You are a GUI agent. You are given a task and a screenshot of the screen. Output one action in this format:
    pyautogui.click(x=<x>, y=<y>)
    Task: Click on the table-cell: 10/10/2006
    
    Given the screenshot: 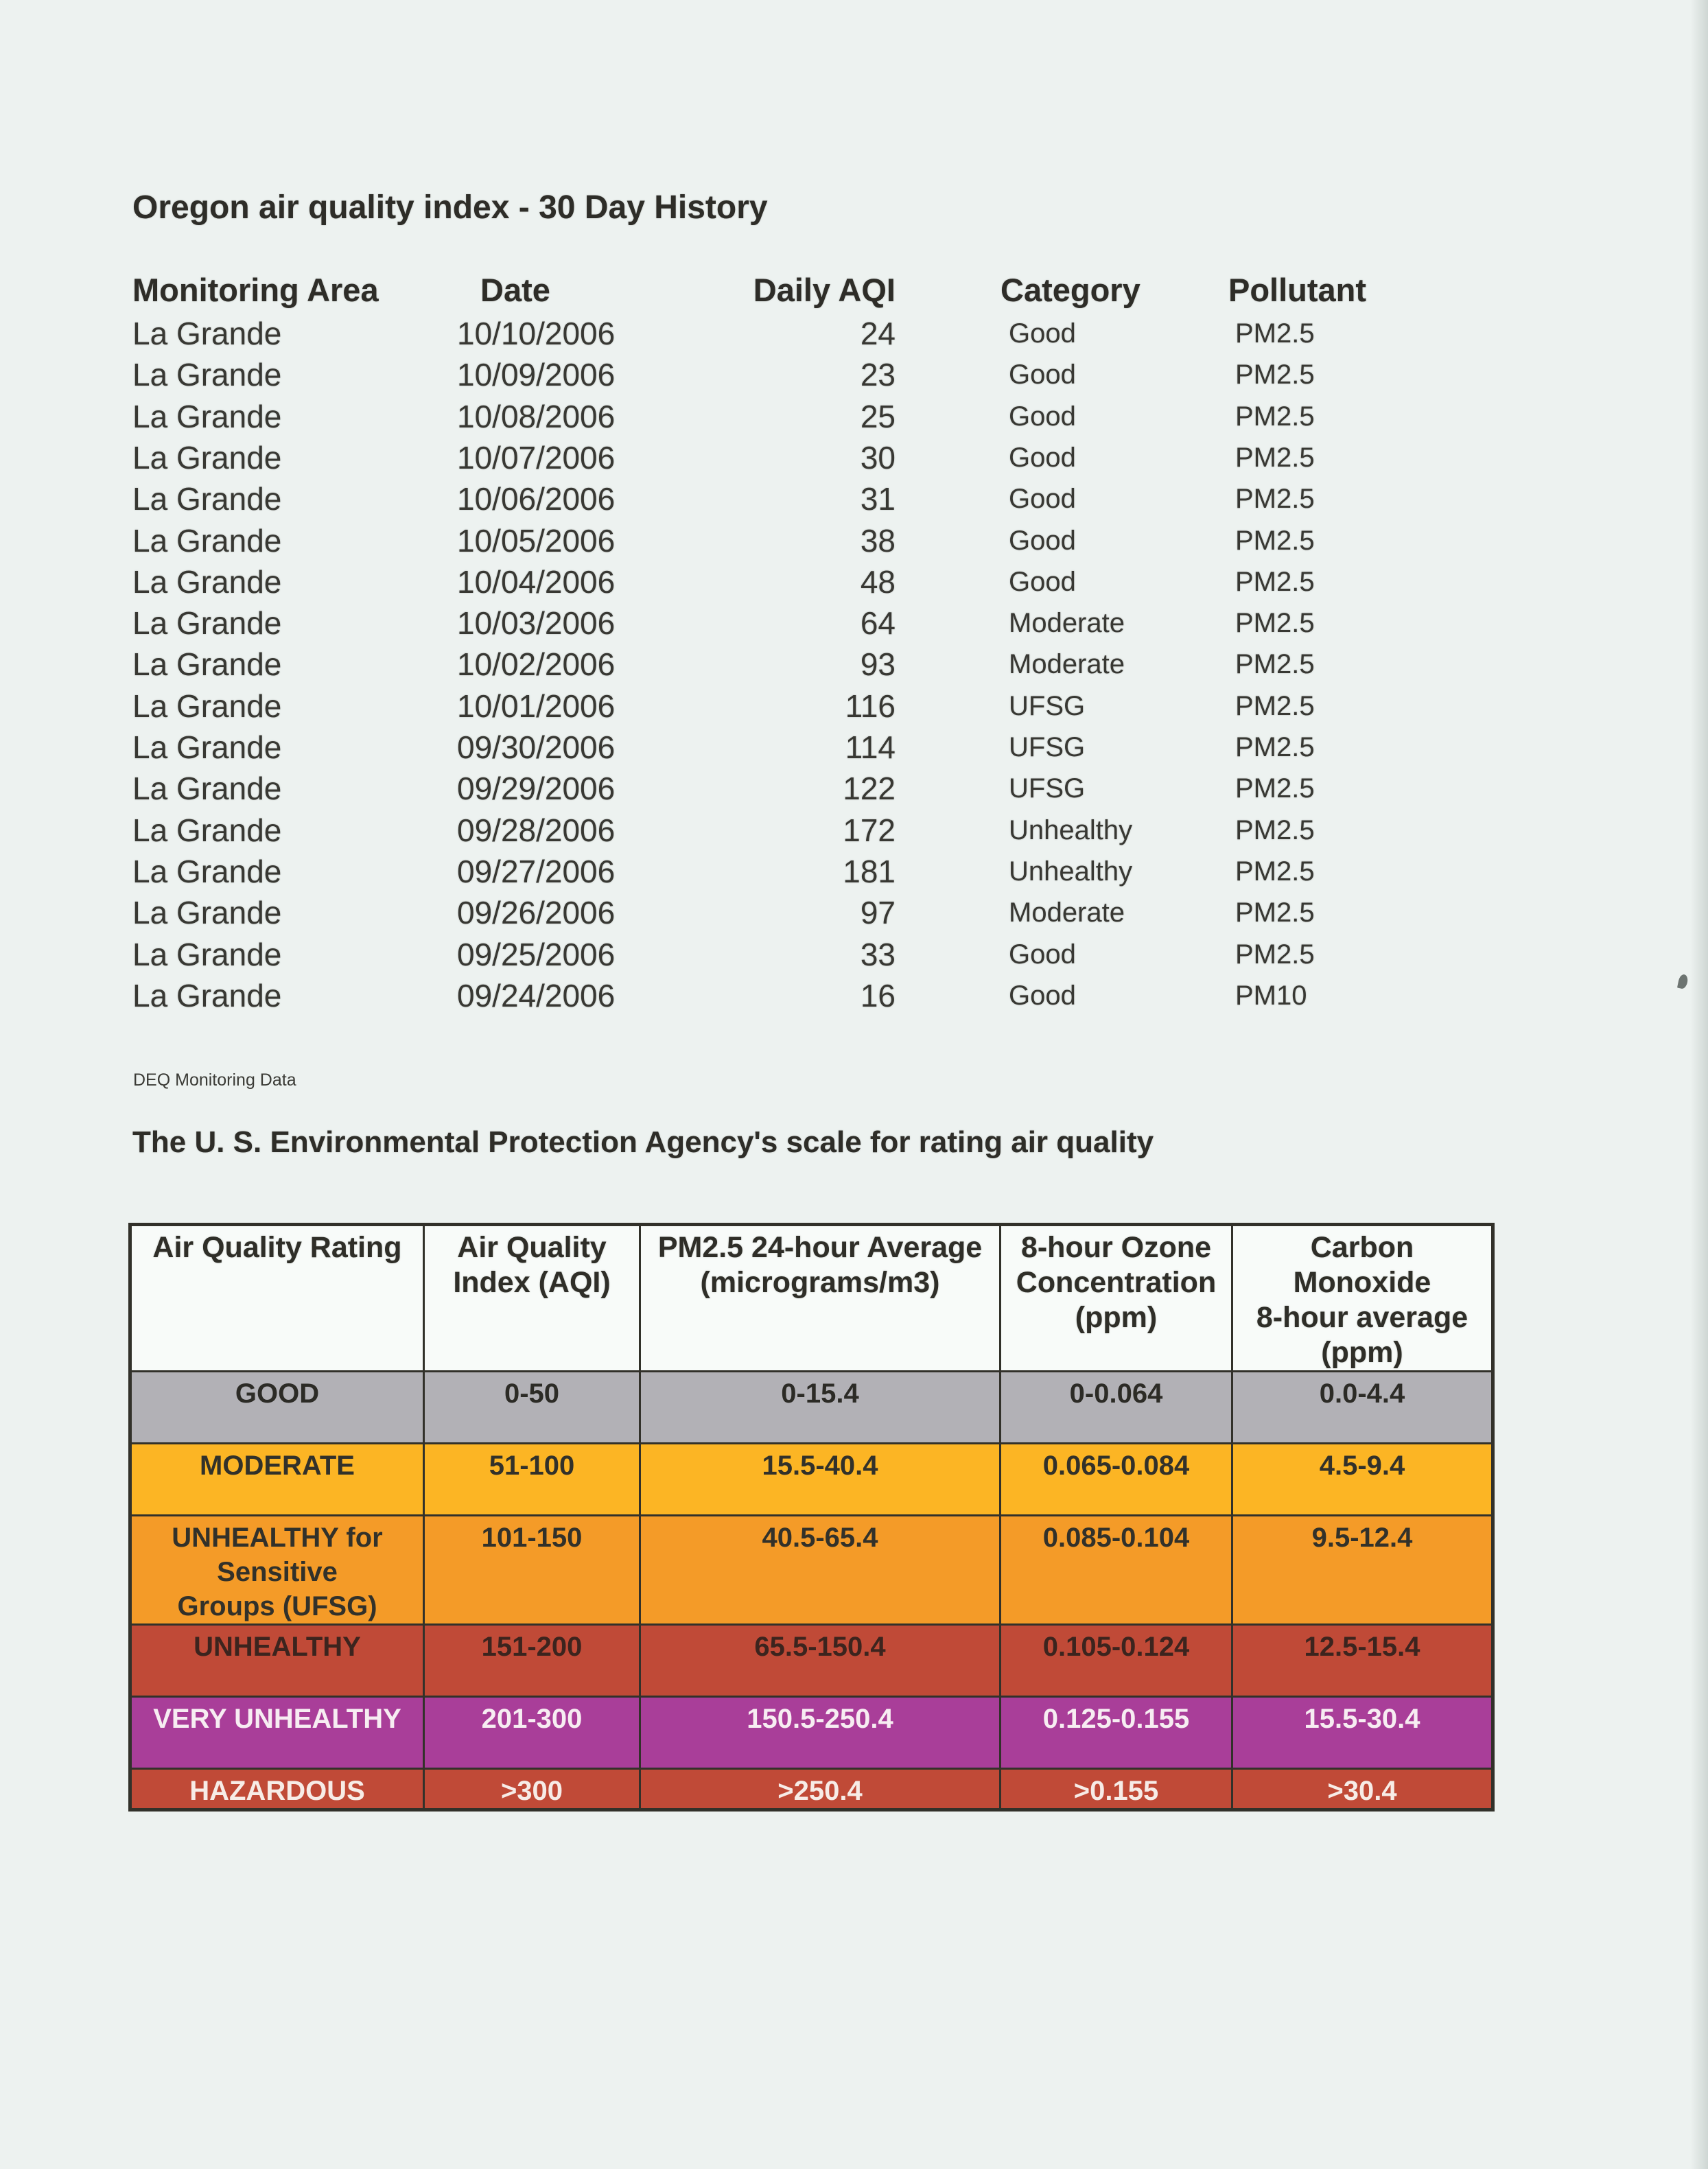 What is the action you would take?
    pyautogui.click(x=536, y=333)
    